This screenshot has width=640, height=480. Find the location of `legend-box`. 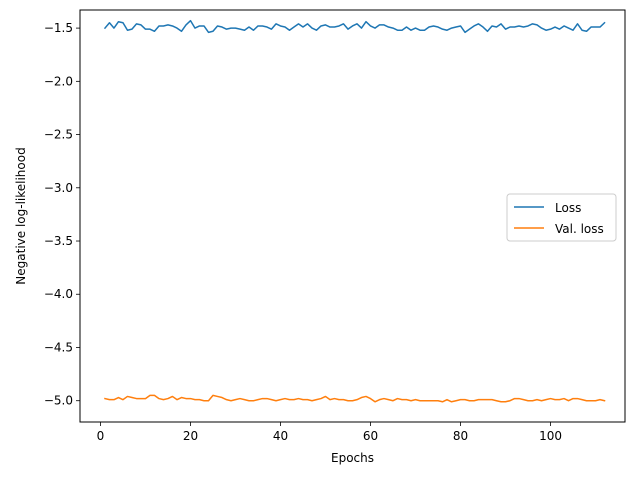

legend-box is located at coordinates (561, 217).